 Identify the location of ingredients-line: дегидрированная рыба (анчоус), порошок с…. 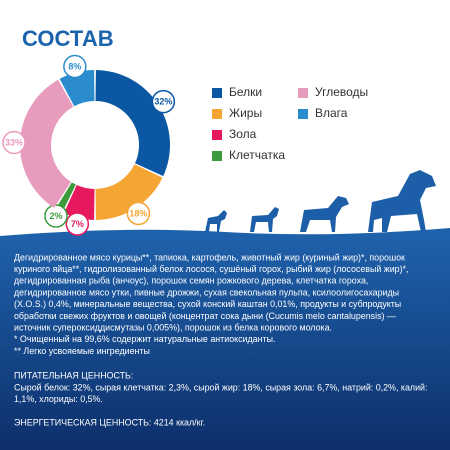
(191, 281).